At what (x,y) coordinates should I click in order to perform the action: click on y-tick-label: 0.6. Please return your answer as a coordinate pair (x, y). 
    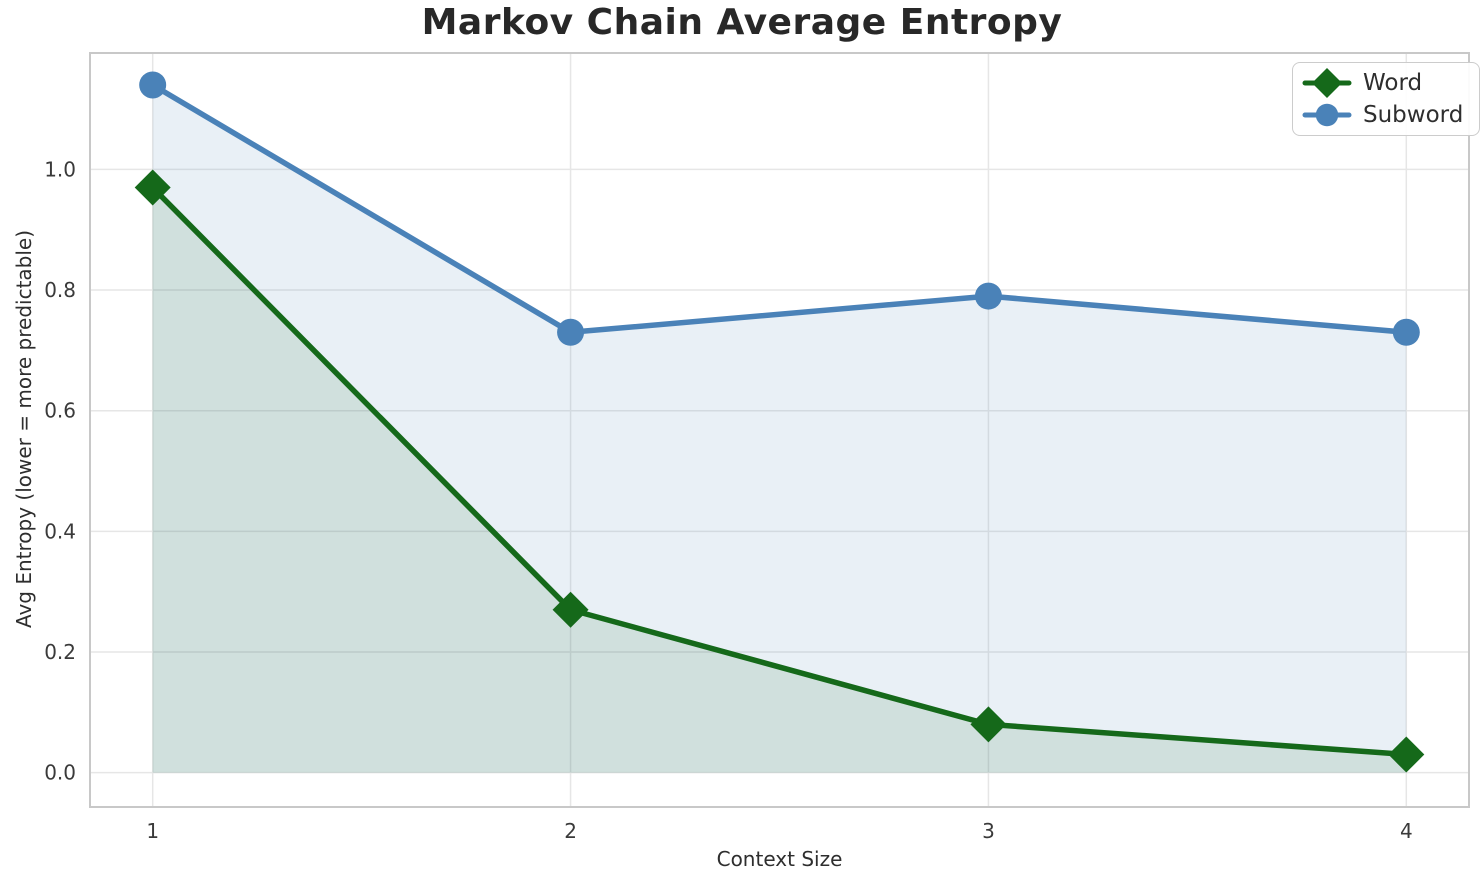
    Looking at the image, I should click on (60, 411).